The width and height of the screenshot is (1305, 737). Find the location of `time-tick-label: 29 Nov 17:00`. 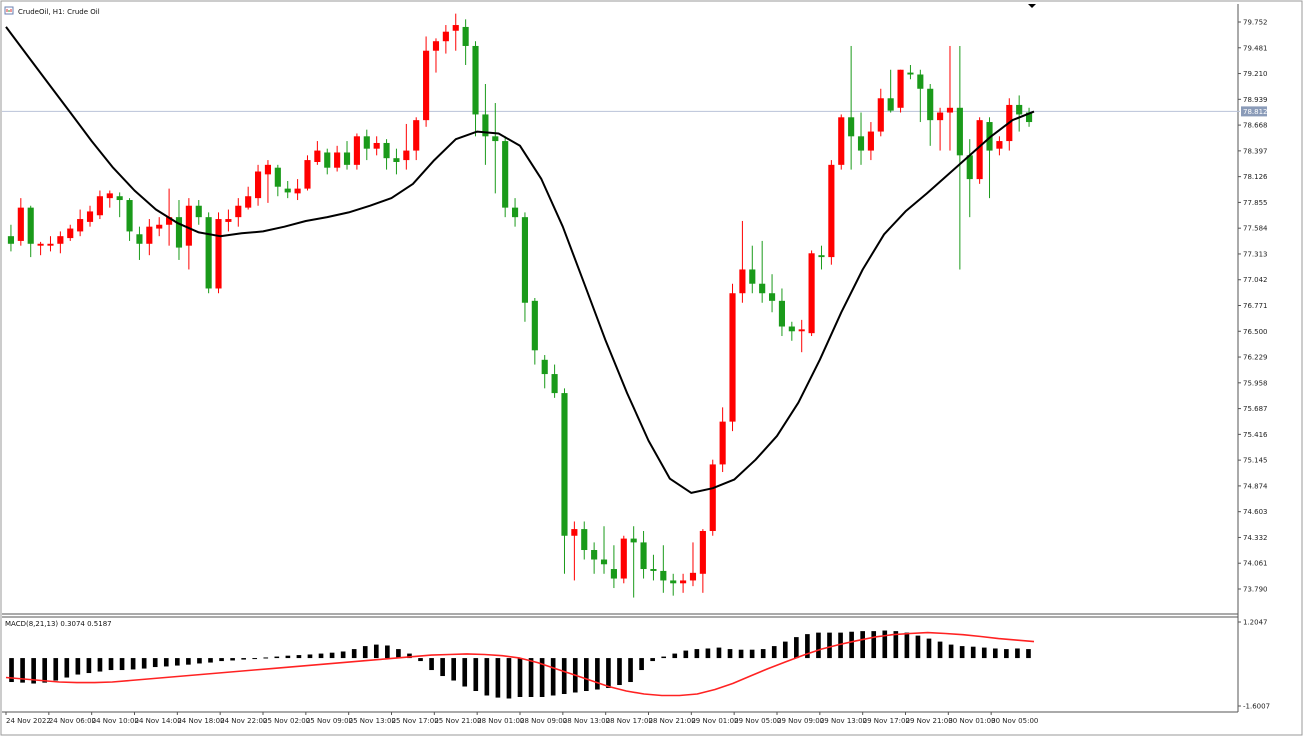

time-tick-label: 29 Nov 17:00 is located at coordinates (886, 721).